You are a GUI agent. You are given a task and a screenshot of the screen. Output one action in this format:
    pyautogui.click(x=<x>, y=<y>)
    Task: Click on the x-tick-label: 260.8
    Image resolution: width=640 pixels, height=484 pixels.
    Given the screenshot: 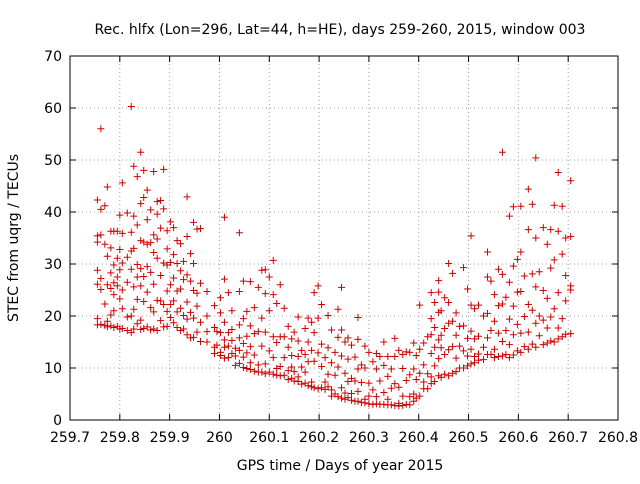 What is the action you would take?
    pyautogui.click(x=618, y=438)
    